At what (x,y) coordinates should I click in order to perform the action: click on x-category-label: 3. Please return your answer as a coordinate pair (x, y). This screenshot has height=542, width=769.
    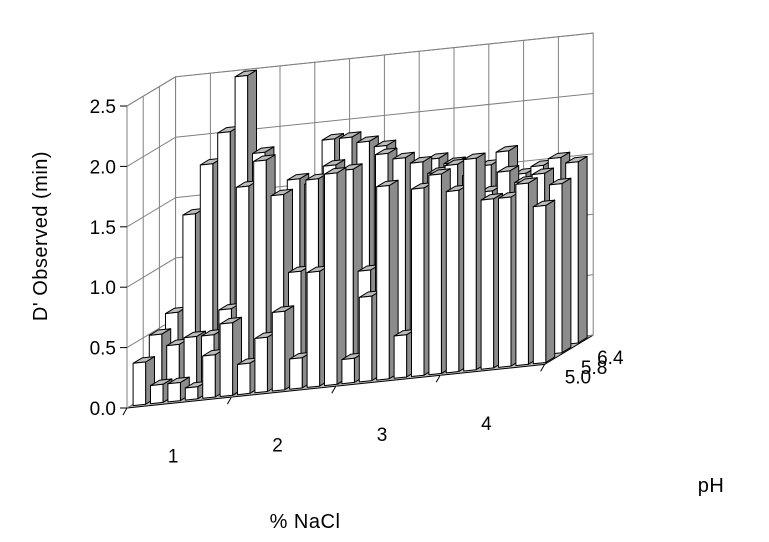
    Looking at the image, I should click on (382, 435).